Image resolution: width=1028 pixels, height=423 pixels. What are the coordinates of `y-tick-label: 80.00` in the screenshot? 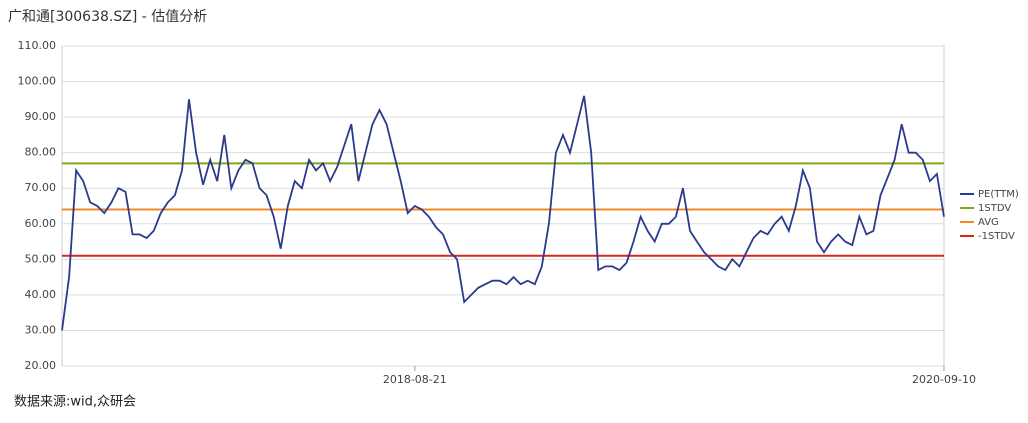 It's located at (41, 152).